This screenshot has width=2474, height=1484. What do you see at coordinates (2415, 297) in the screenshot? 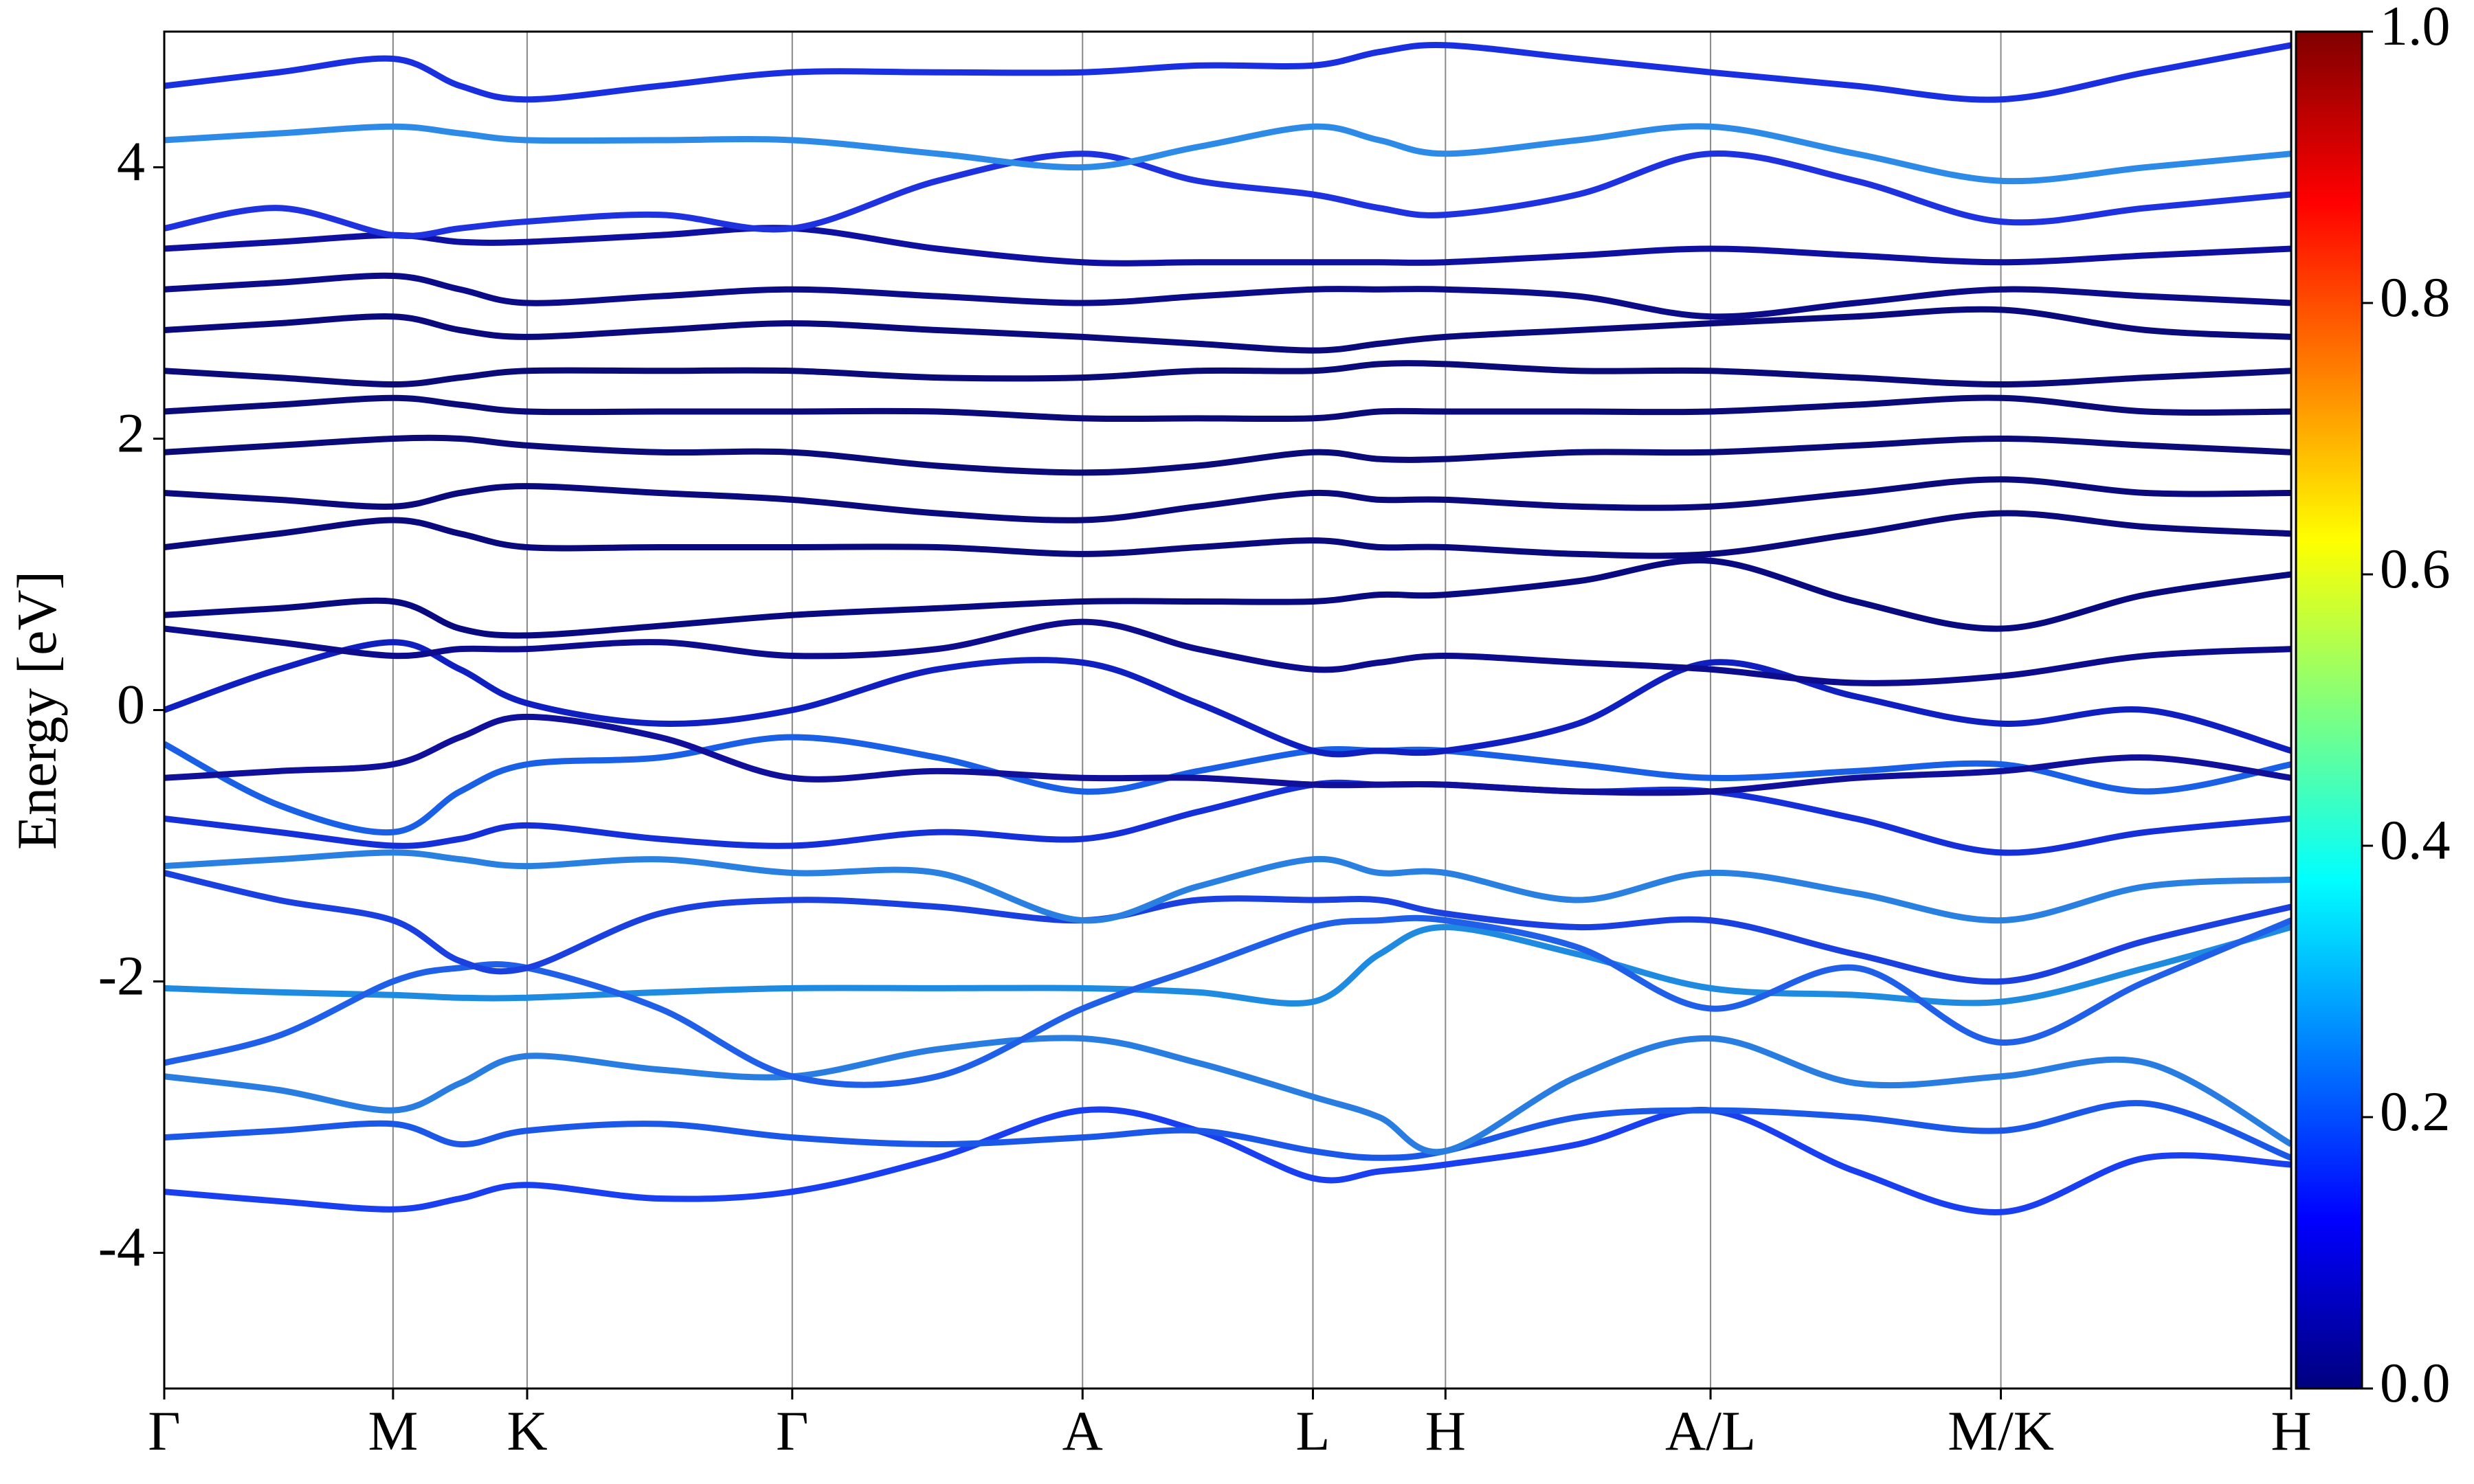
I see `colorbar-tick-label: 0.8` at bounding box center [2415, 297].